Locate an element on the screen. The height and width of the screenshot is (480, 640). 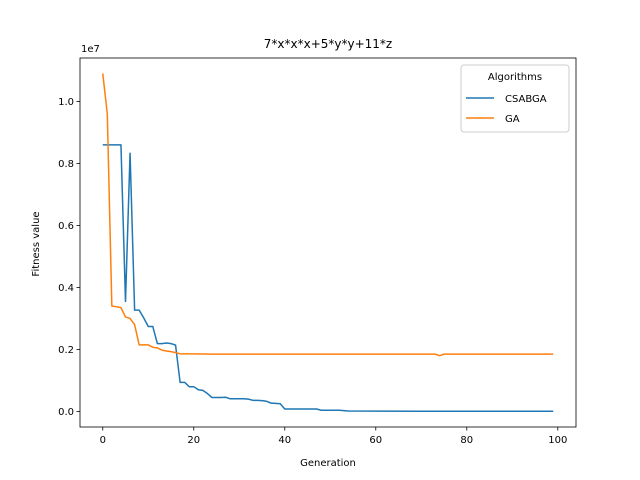
legend-label-ga: GA is located at coordinates (512, 119).